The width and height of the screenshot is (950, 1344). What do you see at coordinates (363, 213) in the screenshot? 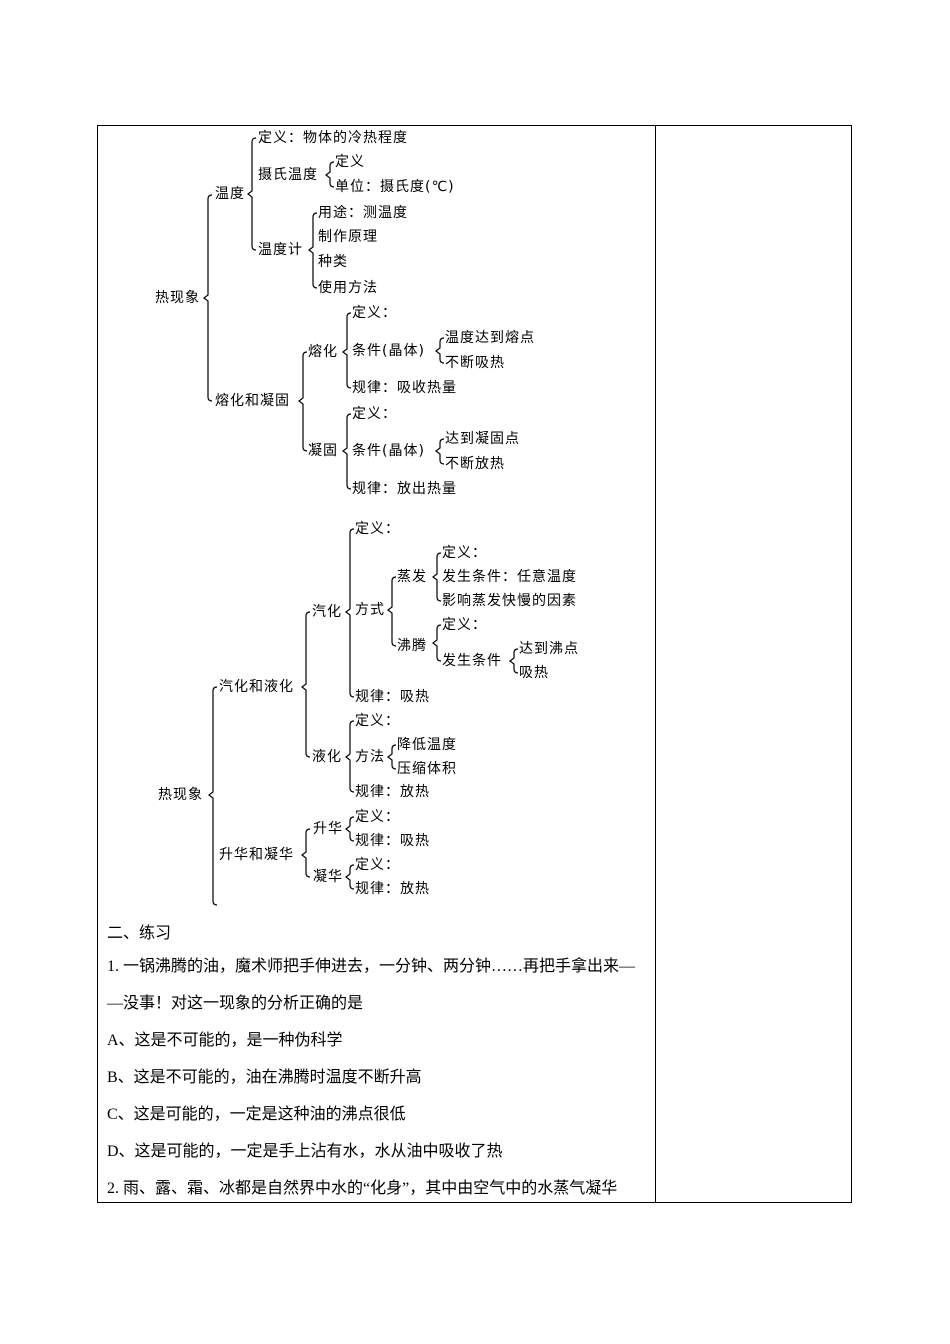
I see `node: 用途：测温度` at bounding box center [363, 213].